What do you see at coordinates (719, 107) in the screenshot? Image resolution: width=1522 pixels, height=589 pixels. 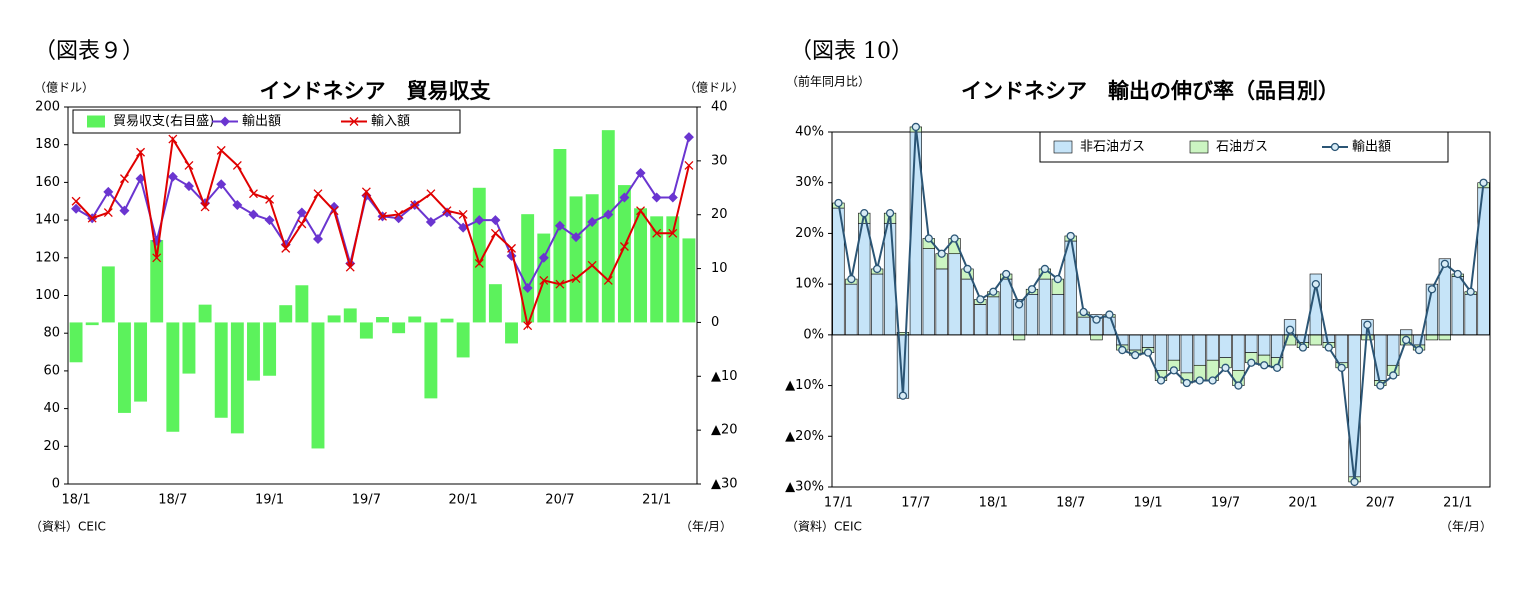 I see `y2-tick-label: 40` at bounding box center [719, 107].